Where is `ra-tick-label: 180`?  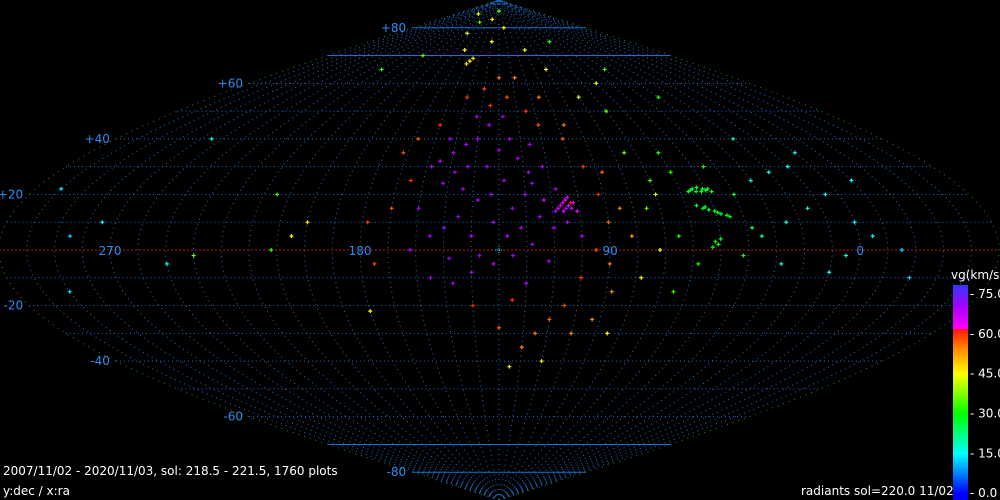 ra-tick-label: 180 is located at coordinates (360, 251).